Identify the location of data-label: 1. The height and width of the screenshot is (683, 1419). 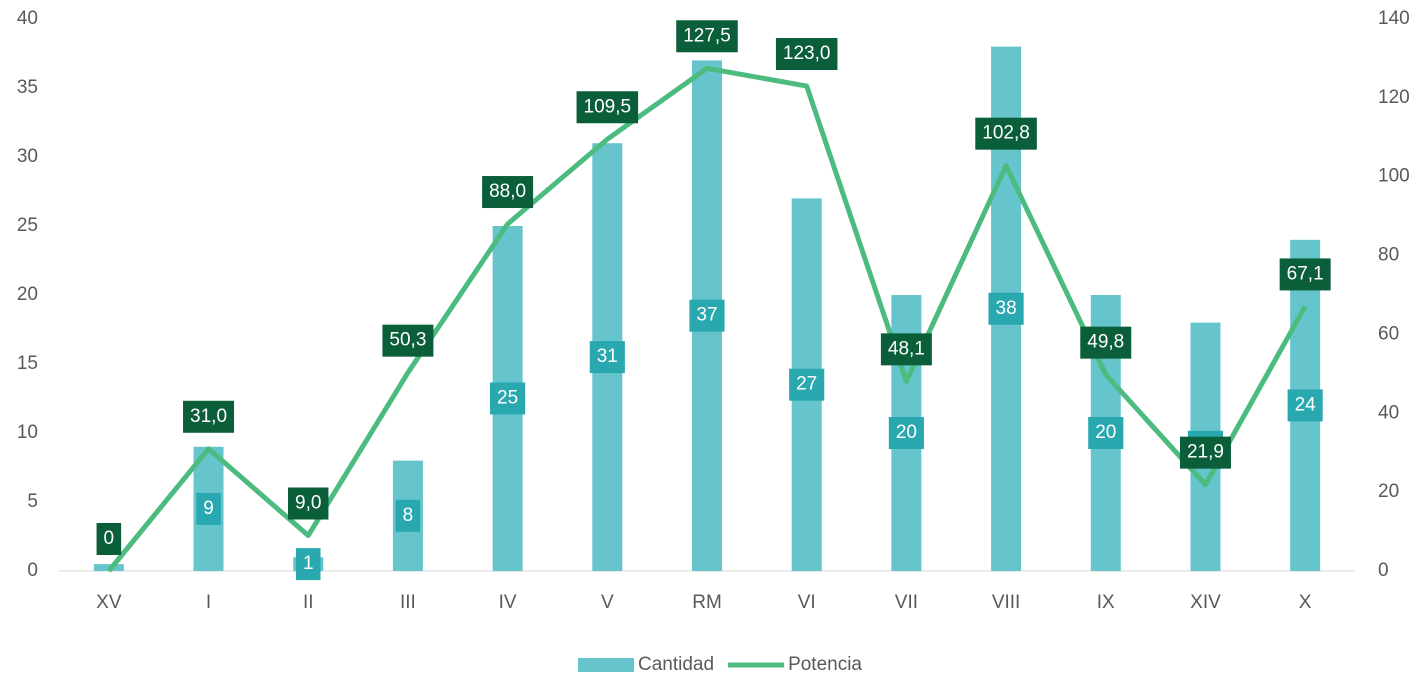
(308, 563).